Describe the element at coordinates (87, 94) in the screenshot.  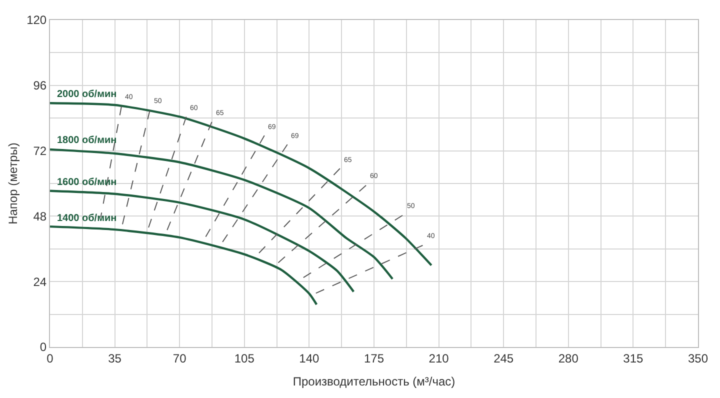
I see `series-label: 2000 об/мин` at that location.